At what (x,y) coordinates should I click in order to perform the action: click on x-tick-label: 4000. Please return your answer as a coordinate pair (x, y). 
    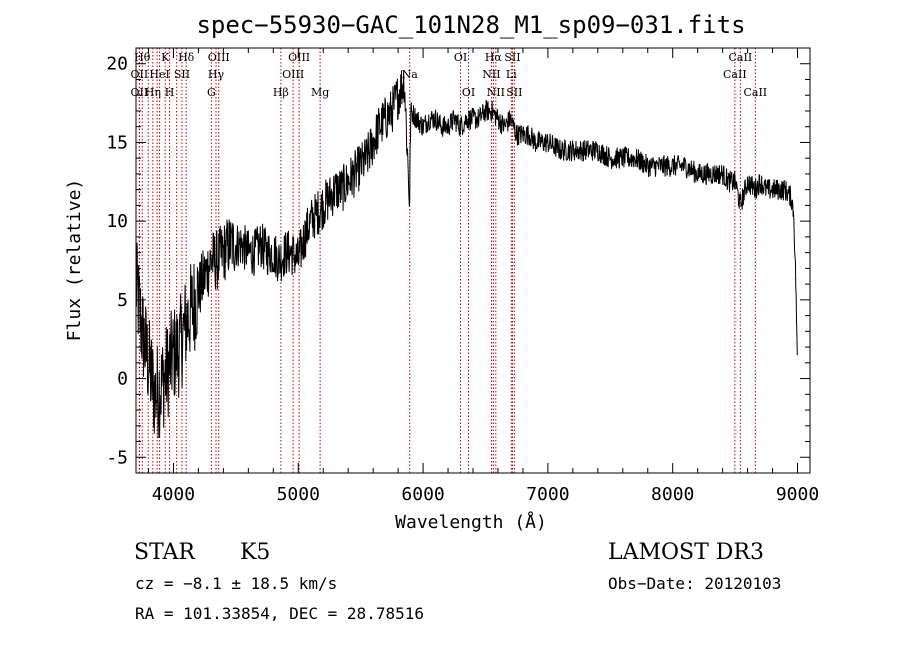
    Looking at the image, I should click on (173, 494).